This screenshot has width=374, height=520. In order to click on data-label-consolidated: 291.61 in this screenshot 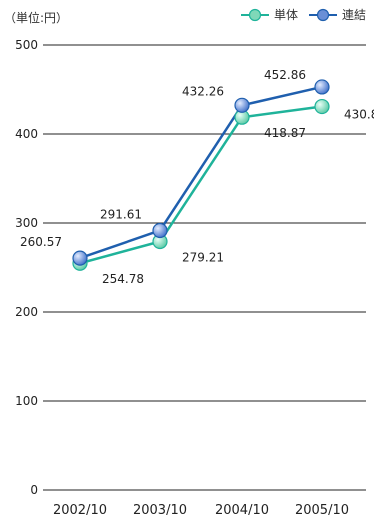, I will do `click(121, 214)`.